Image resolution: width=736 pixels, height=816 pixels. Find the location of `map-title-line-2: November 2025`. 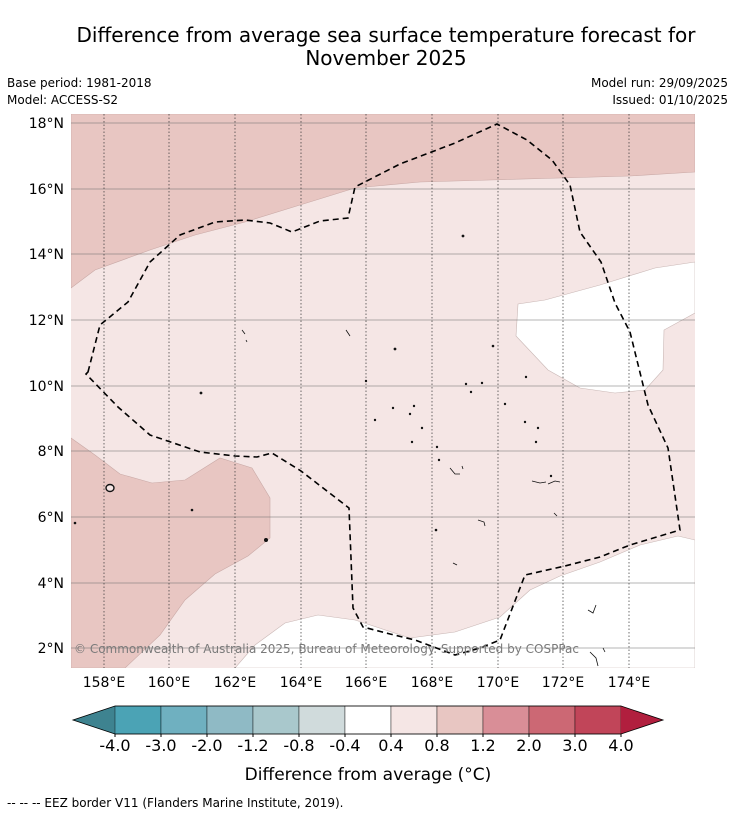

map-title-line-2: November 2025 is located at coordinates (386, 58).